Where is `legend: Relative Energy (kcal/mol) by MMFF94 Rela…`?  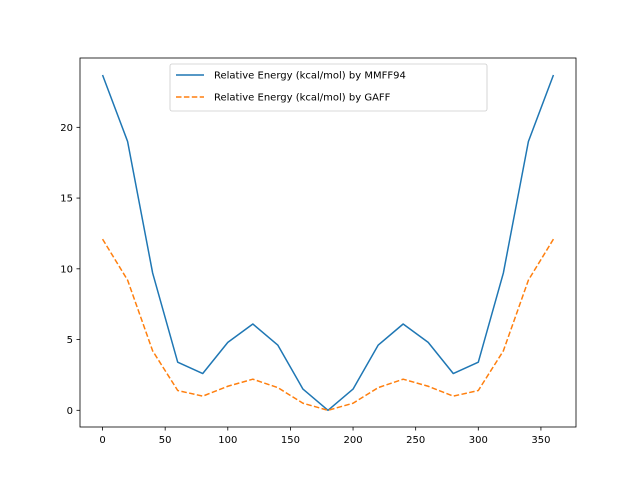 legend: Relative Energy (kcal/mol) by MMFF94 Rela… is located at coordinates (328, 87).